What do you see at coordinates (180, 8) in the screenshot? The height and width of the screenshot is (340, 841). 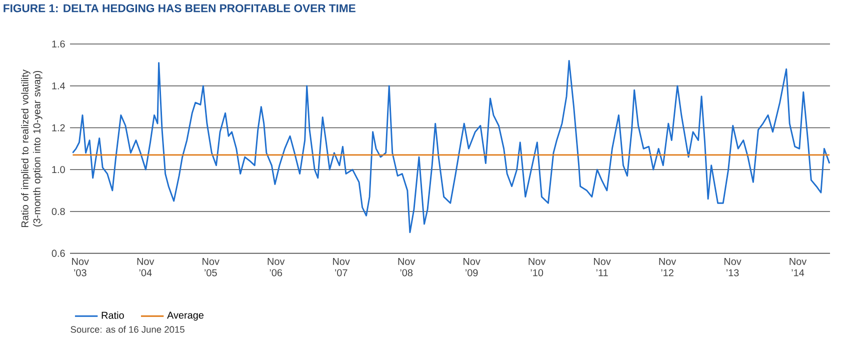 I see `chart-title: FIGURE 1: DELTA HEDGING HAS BEEN PROFITABLE OVER TIME` at bounding box center [180, 8].